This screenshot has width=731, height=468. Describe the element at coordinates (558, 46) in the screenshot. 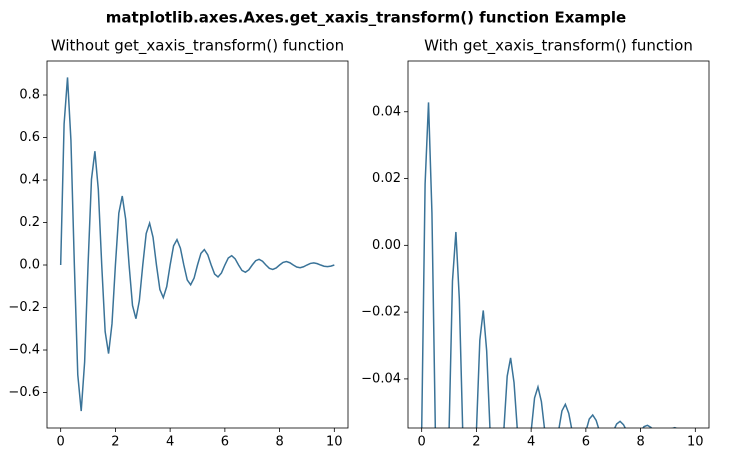

I see `axes-title: With get_xaxis_transform() function` at that location.